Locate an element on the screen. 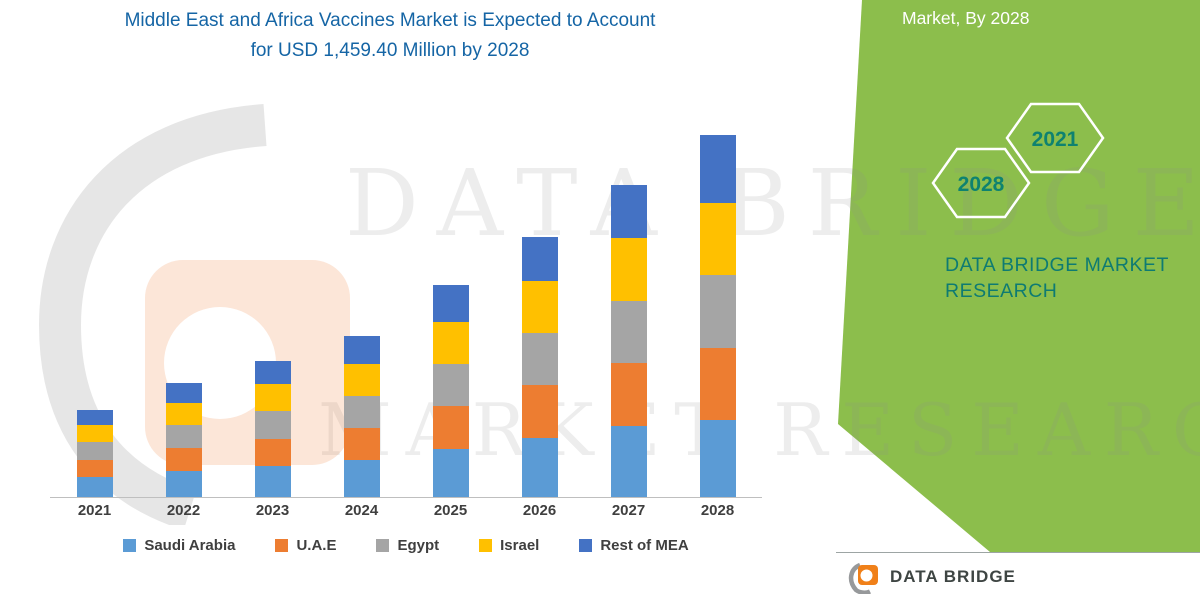 The width and height of the screenshot is (1200, 600). hexagon-2028-outline is located at coordinates (981, 183).